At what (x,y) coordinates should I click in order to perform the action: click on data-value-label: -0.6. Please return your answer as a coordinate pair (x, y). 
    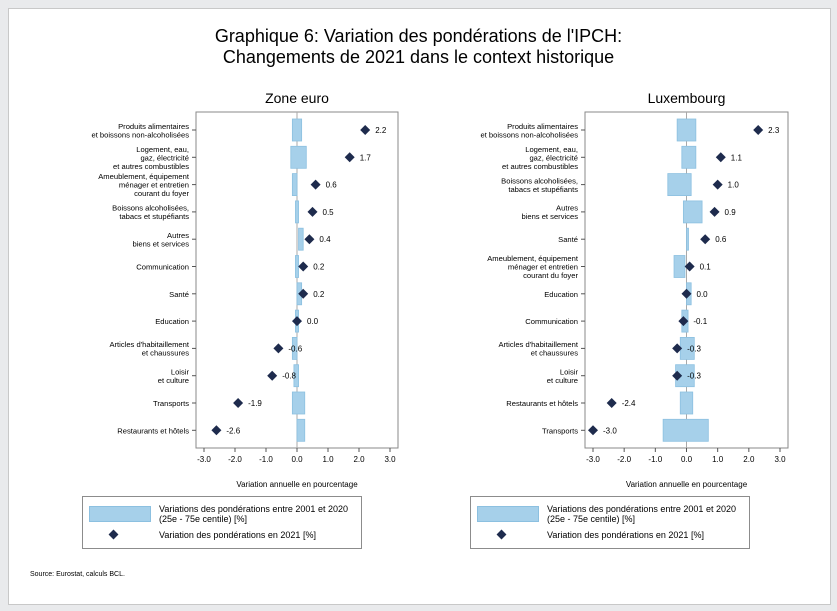
    Looking at the image, I should click on (295, 348).